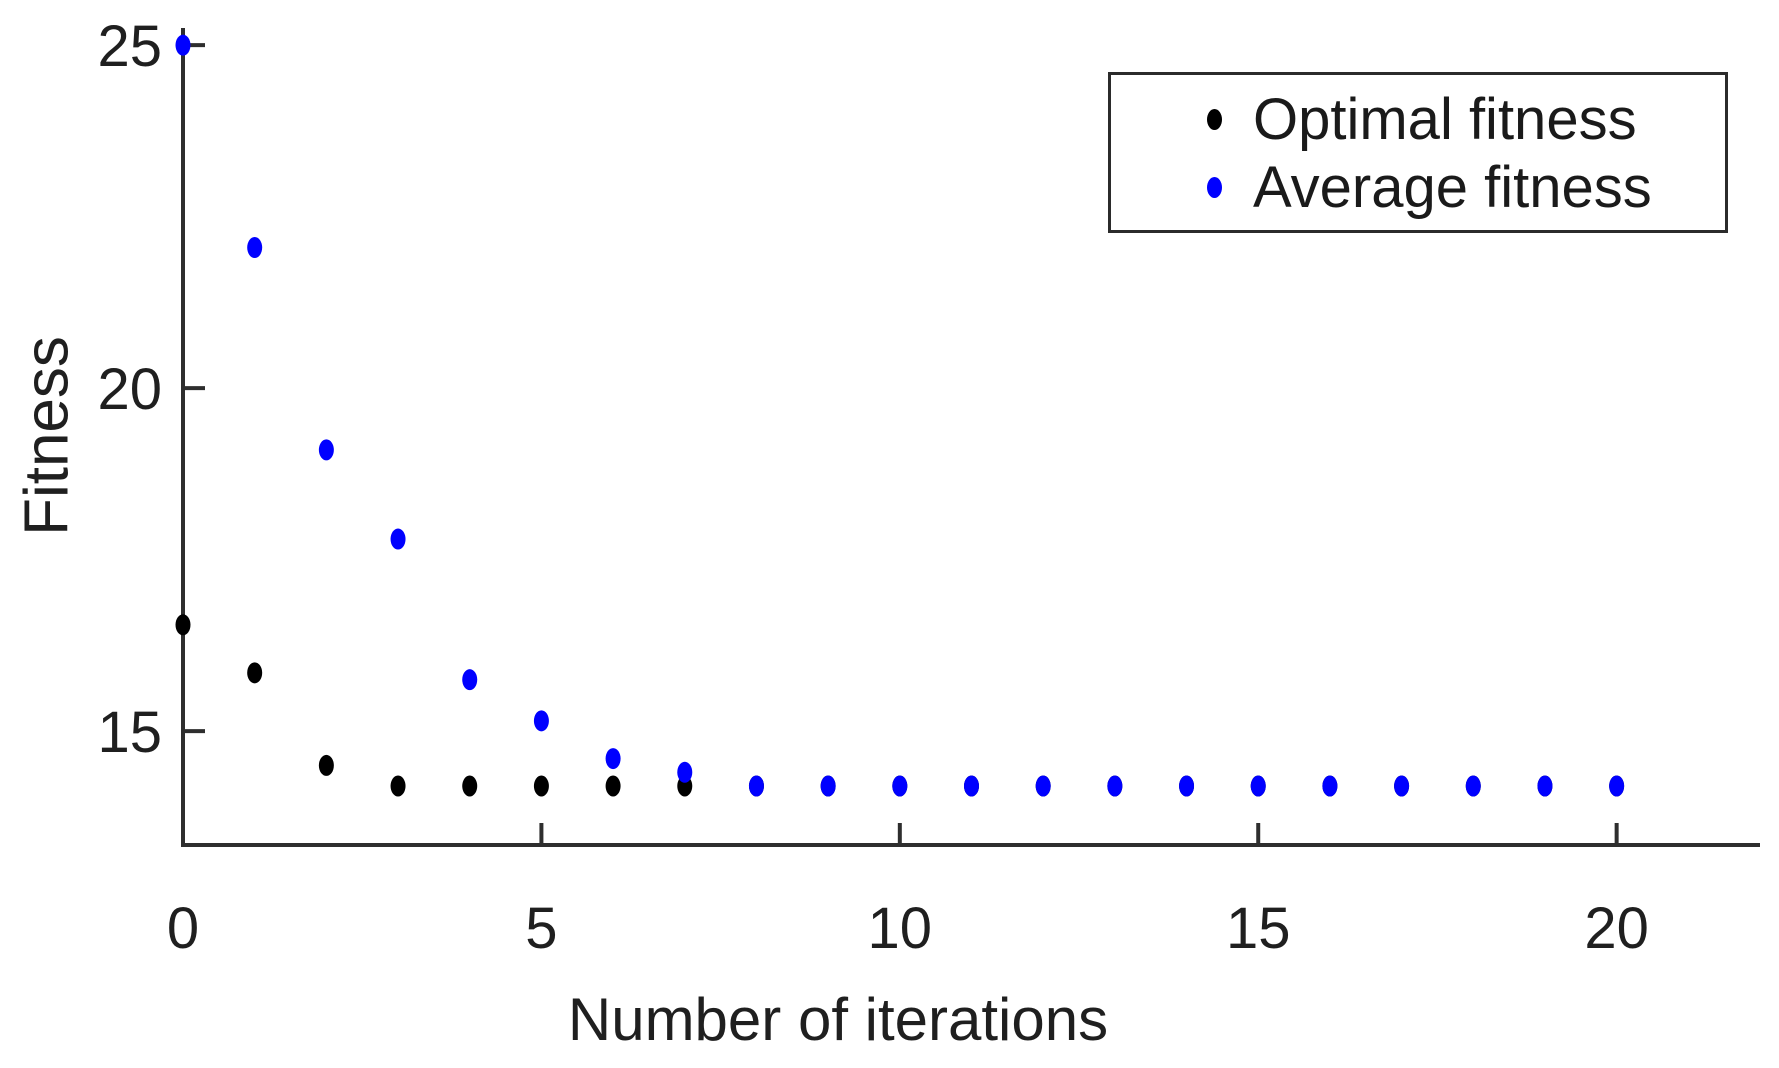  What do you see at coordinates (129, 732) in the screenshot?
I see `y-tick-label-15: 15` at bounding box center [129, 732].